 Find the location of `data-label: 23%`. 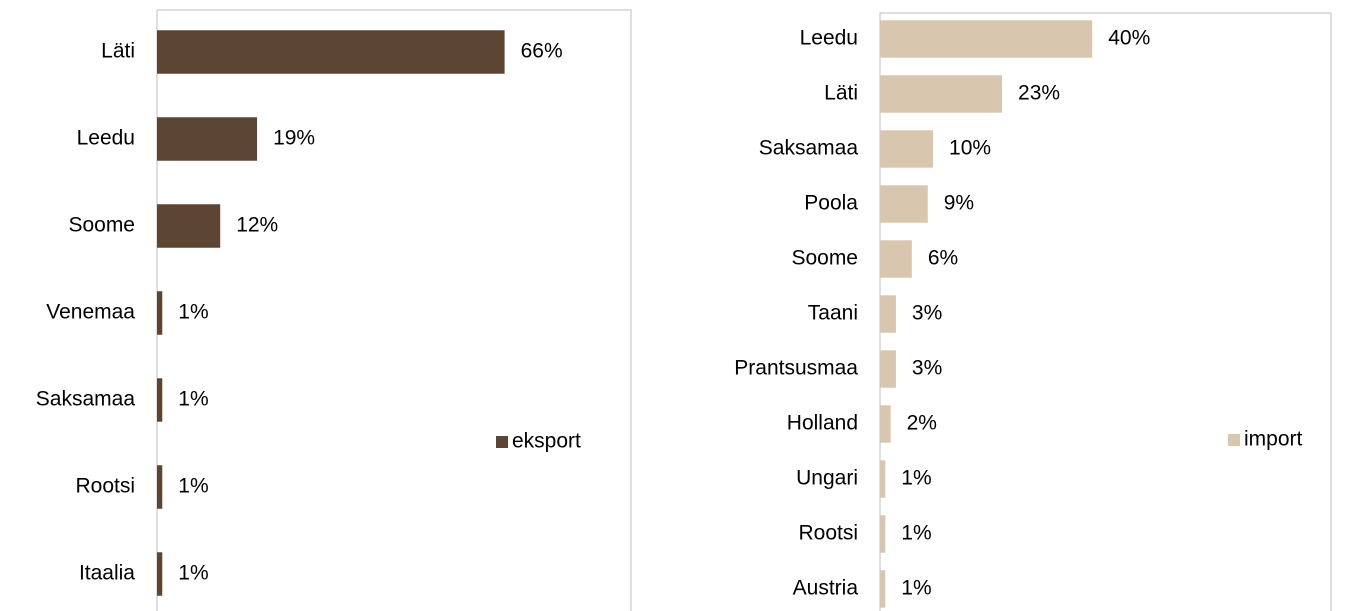

data-label: 23% is located at coordinates (1039, 93).